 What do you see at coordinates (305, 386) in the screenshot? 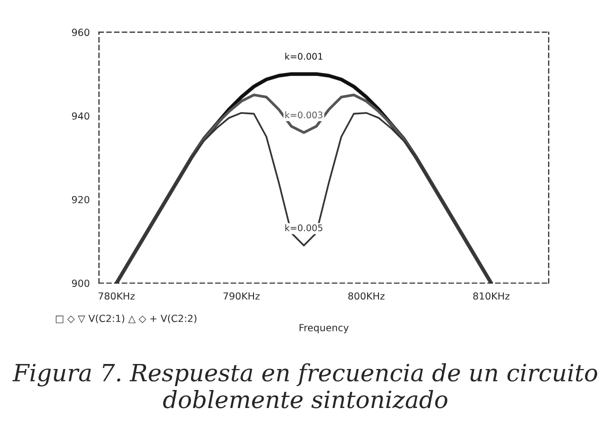
I see `text: Figura 7. Respuesta en frecuencia de un circuito doblemente sintonizado` at bounding box center [305, 386].